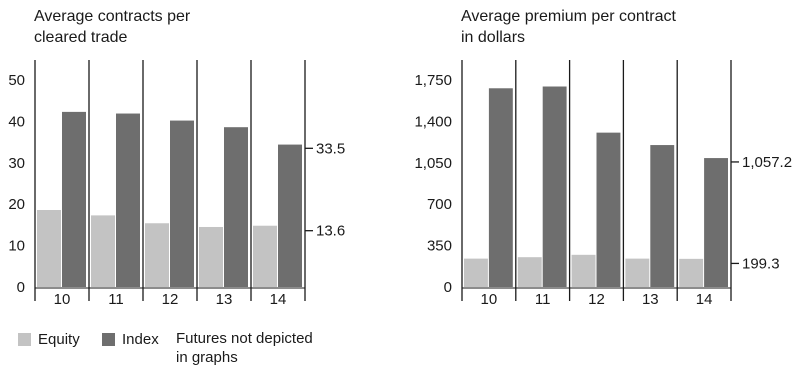 The height and width of the screenshot is (369, 797). What do you see at coordinates (16, 80) in the screenshot?
I see `contracts-y-tick-label: 50` at bounding box center [16, 80].